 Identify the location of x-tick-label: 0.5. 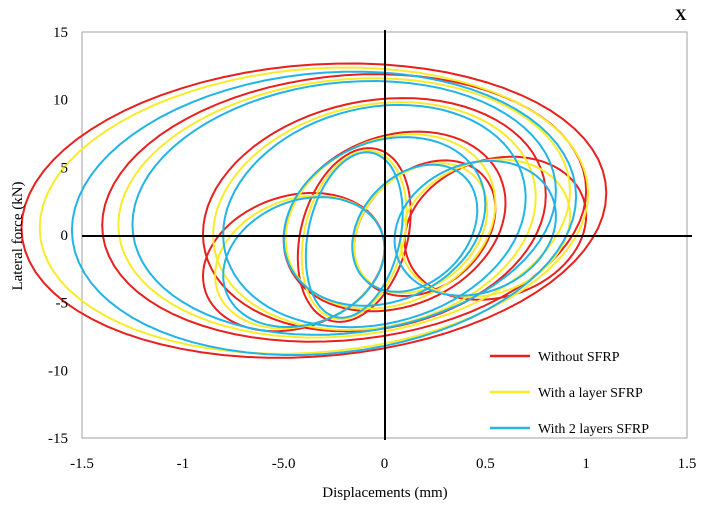
(485, 464).